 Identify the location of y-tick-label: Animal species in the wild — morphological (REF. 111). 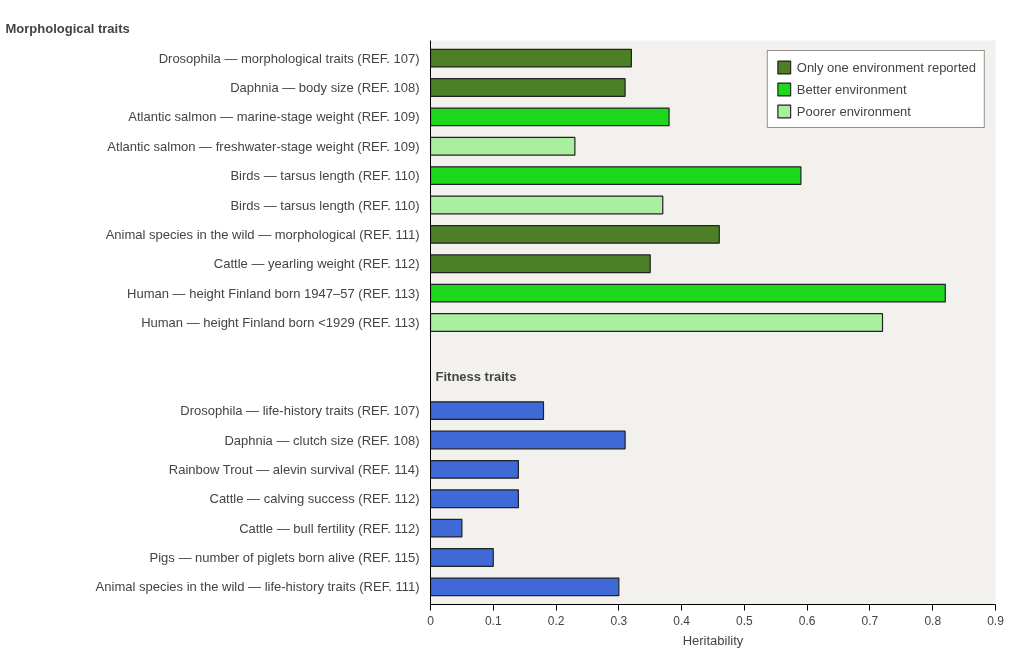
(262, 234).